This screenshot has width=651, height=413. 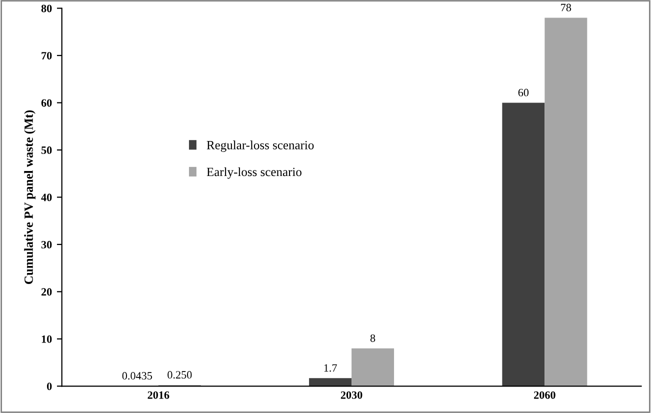 I want to click on y-tick-label: 0, so click(x=49, y=386).